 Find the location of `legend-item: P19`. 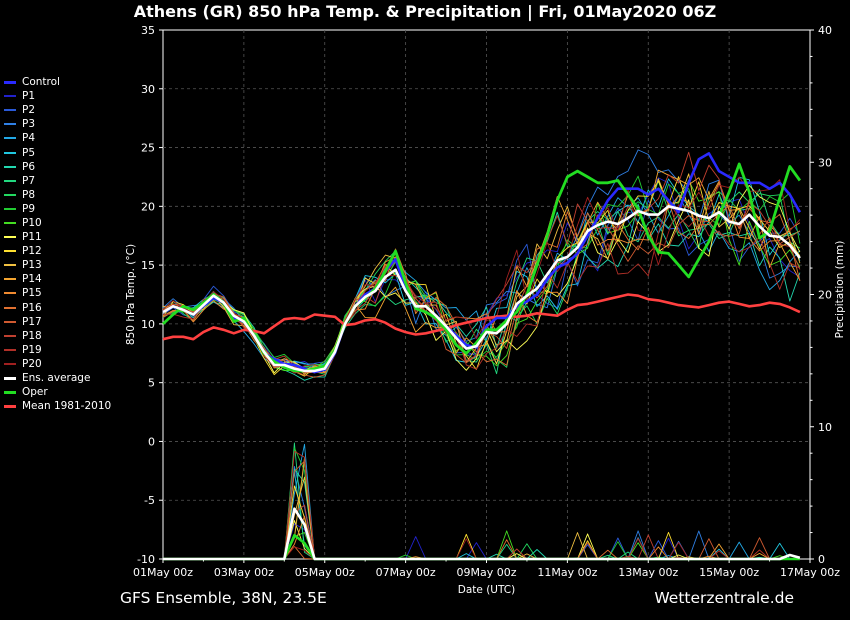

legend-item: P19 is located at coordinates (57, 350).